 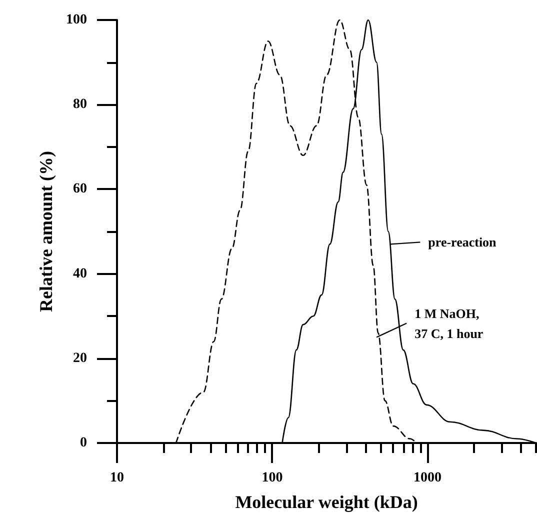 I want to click on y-axis-title: Relative amount (%), so click(x=46, y=231).